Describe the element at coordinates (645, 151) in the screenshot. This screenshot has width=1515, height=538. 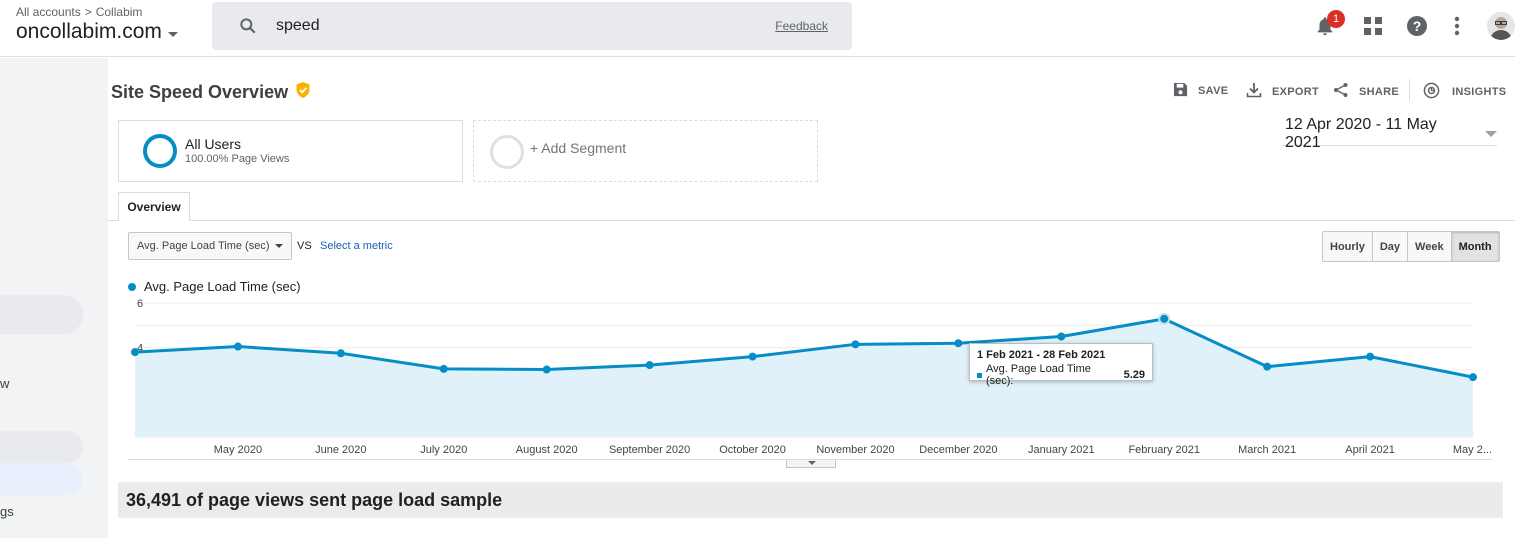
I see `add-segment-button: + Add Segment` at that location.